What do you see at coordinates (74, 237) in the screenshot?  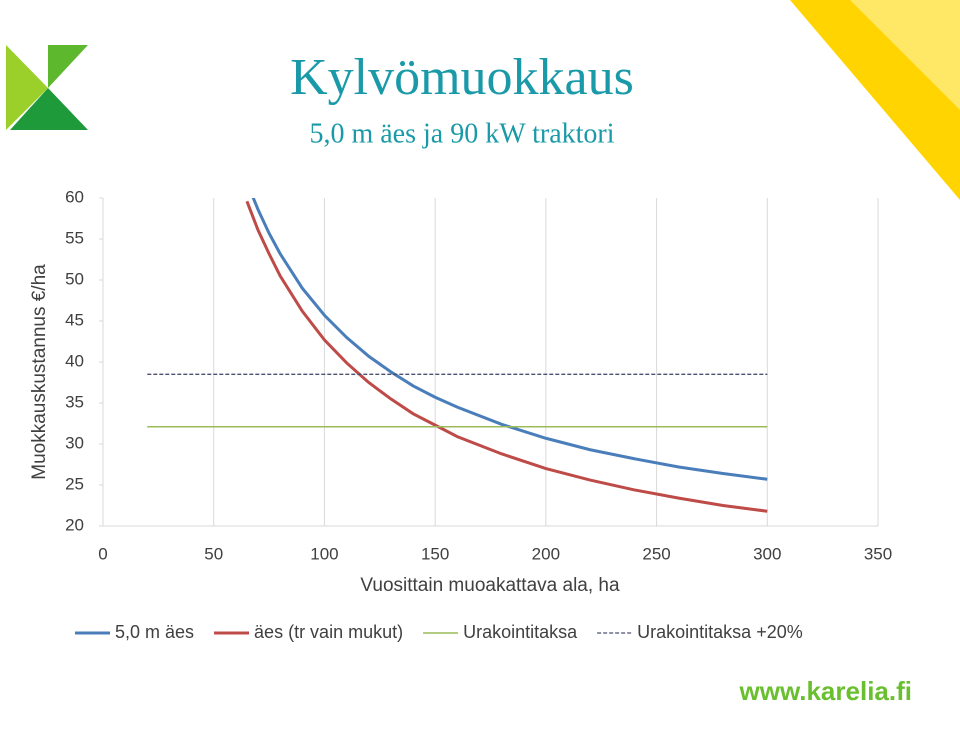 I see `y-tick-label: 55` at bounding box center [74, 237].